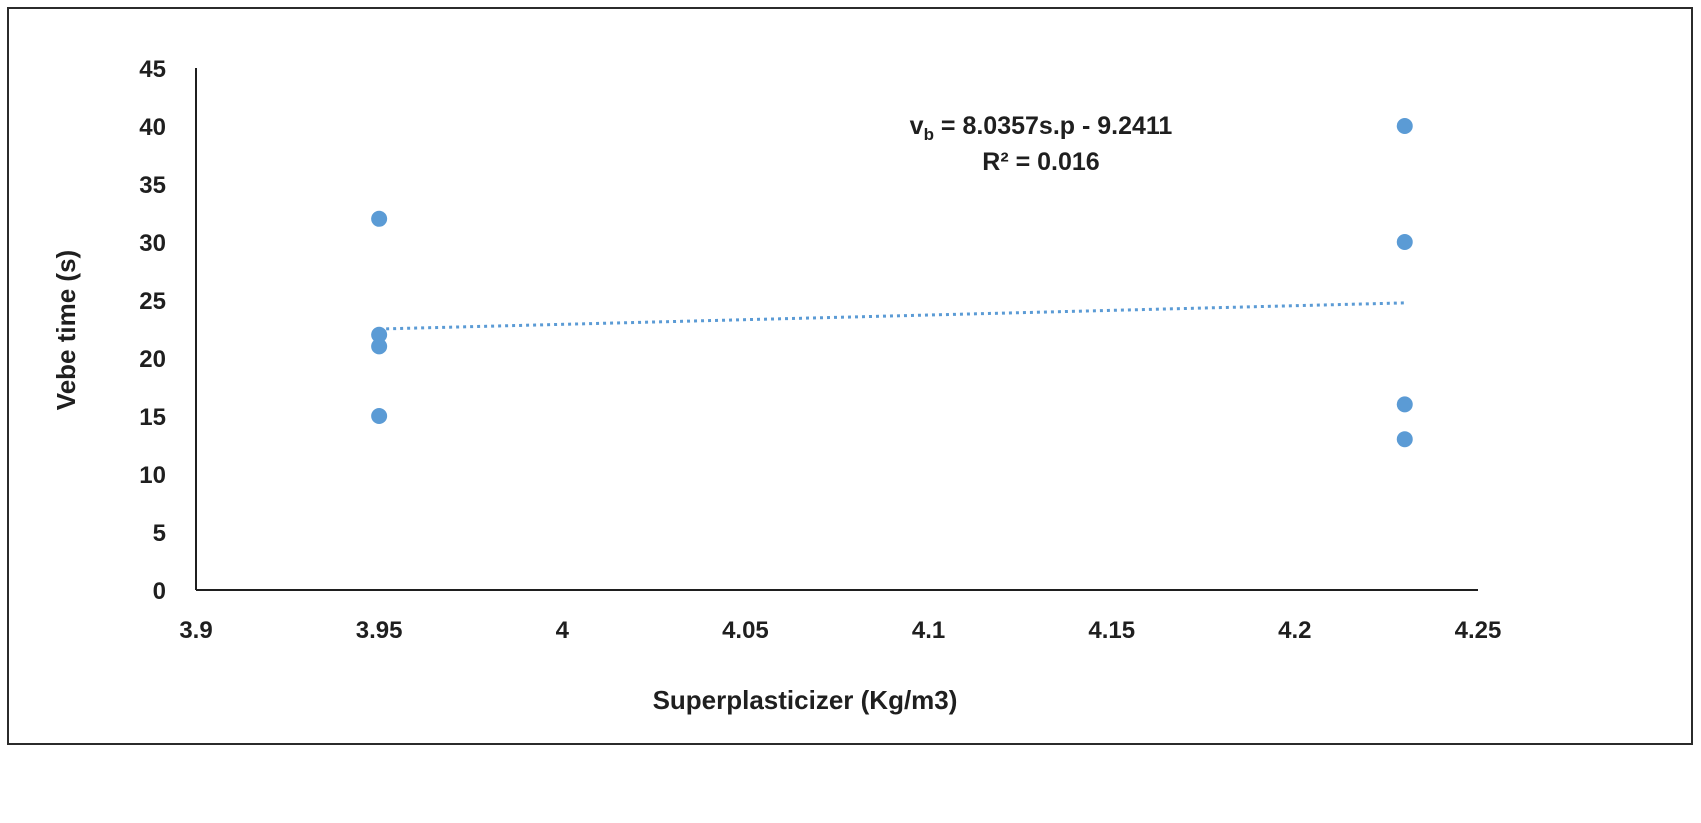  I want to click on y-tick-label: 15, so click(152, 417).